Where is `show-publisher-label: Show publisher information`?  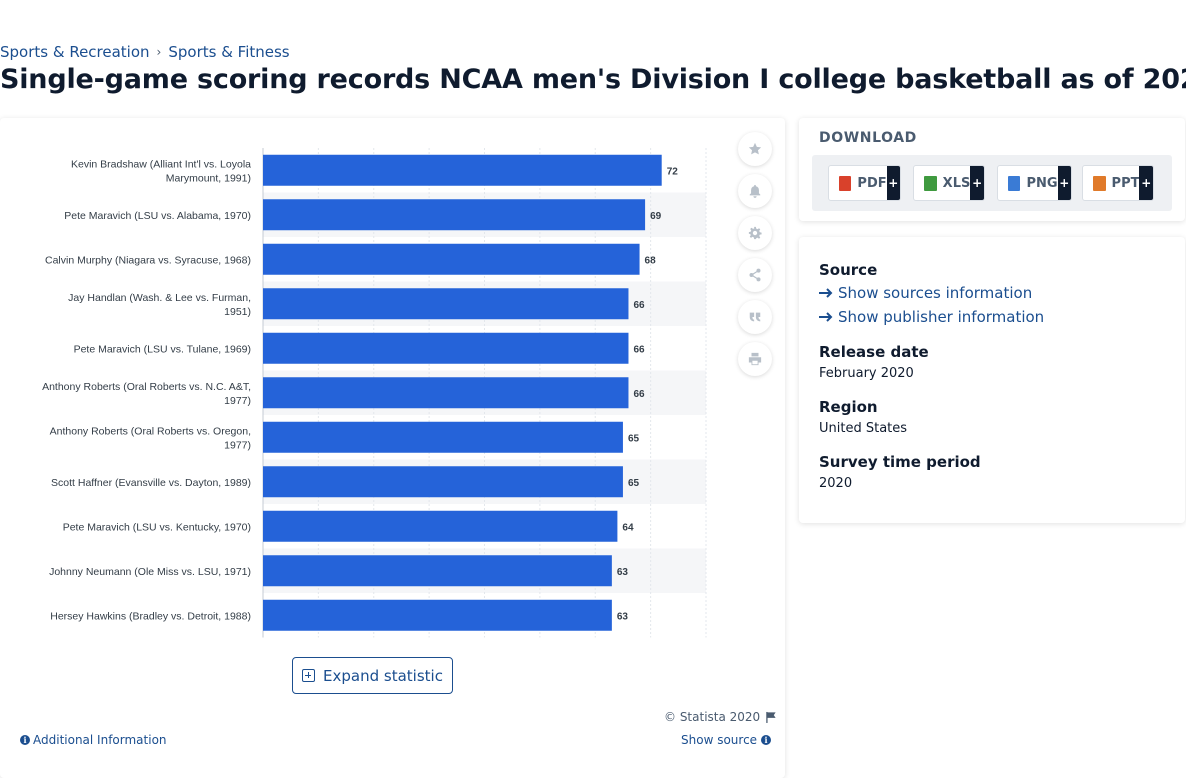 show-publisher-label: Show publisher information is located at coordinates (941, 317).